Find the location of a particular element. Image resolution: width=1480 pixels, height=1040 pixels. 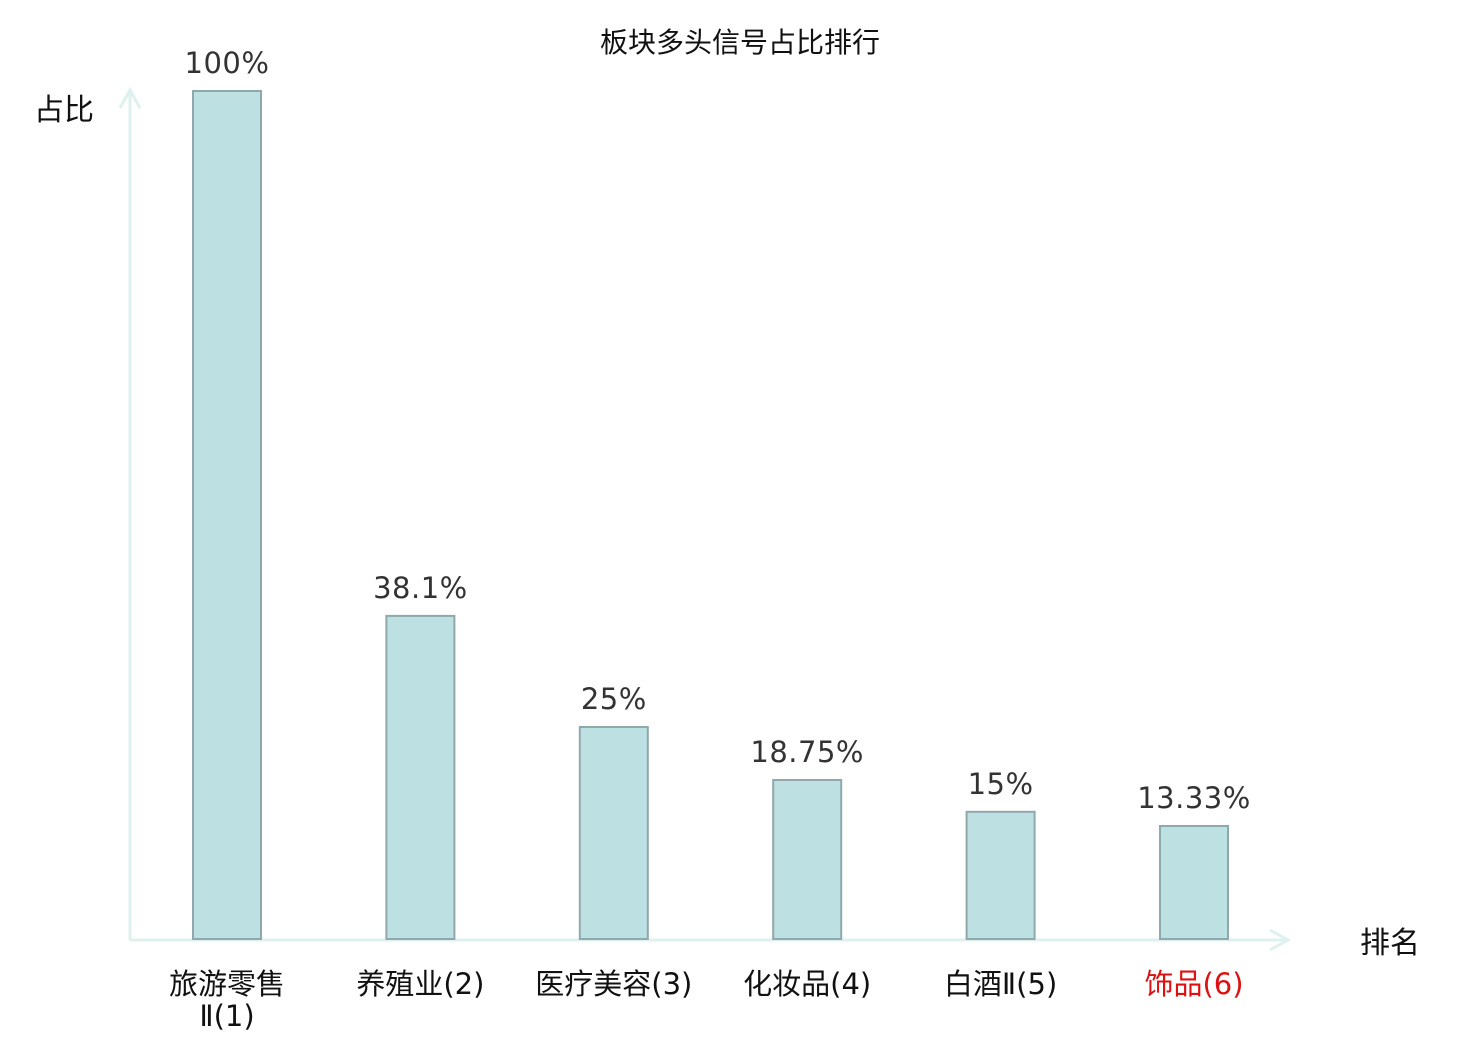

y-axis-arrow is located at coordinates (130, 97).